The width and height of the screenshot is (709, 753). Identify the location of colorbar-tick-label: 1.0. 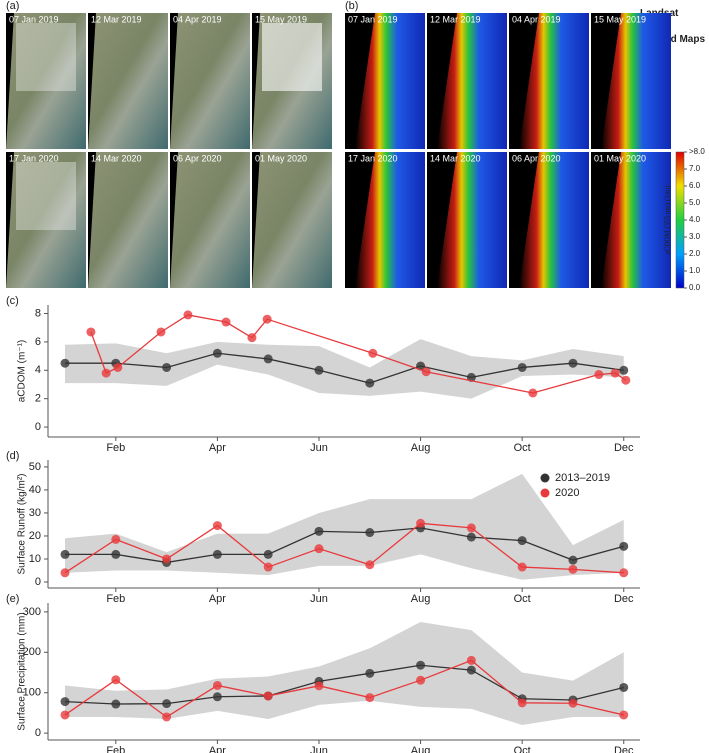
(695, 270).